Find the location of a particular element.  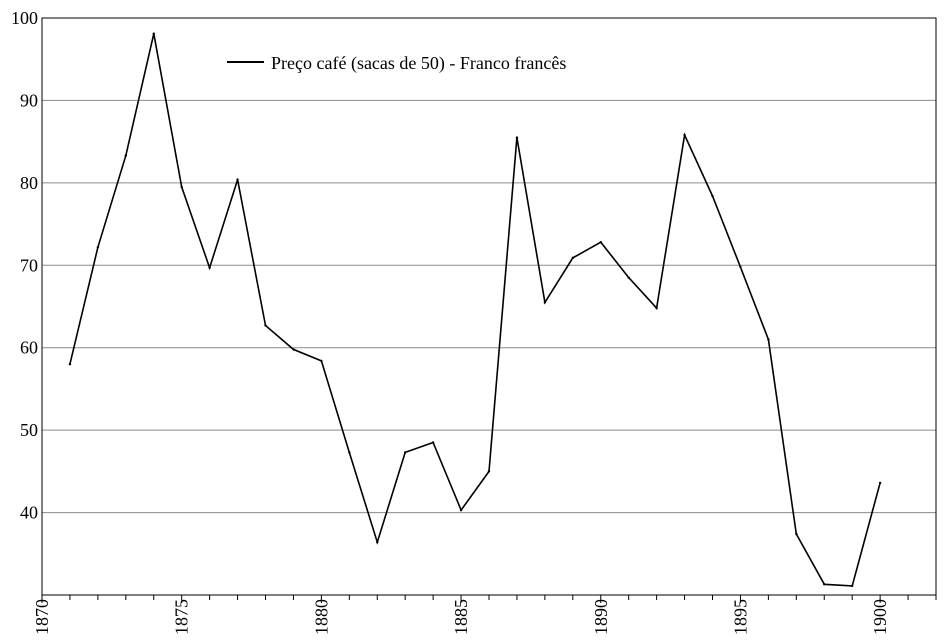

y-tick-label: 50 is located at coordinates (29, 430).